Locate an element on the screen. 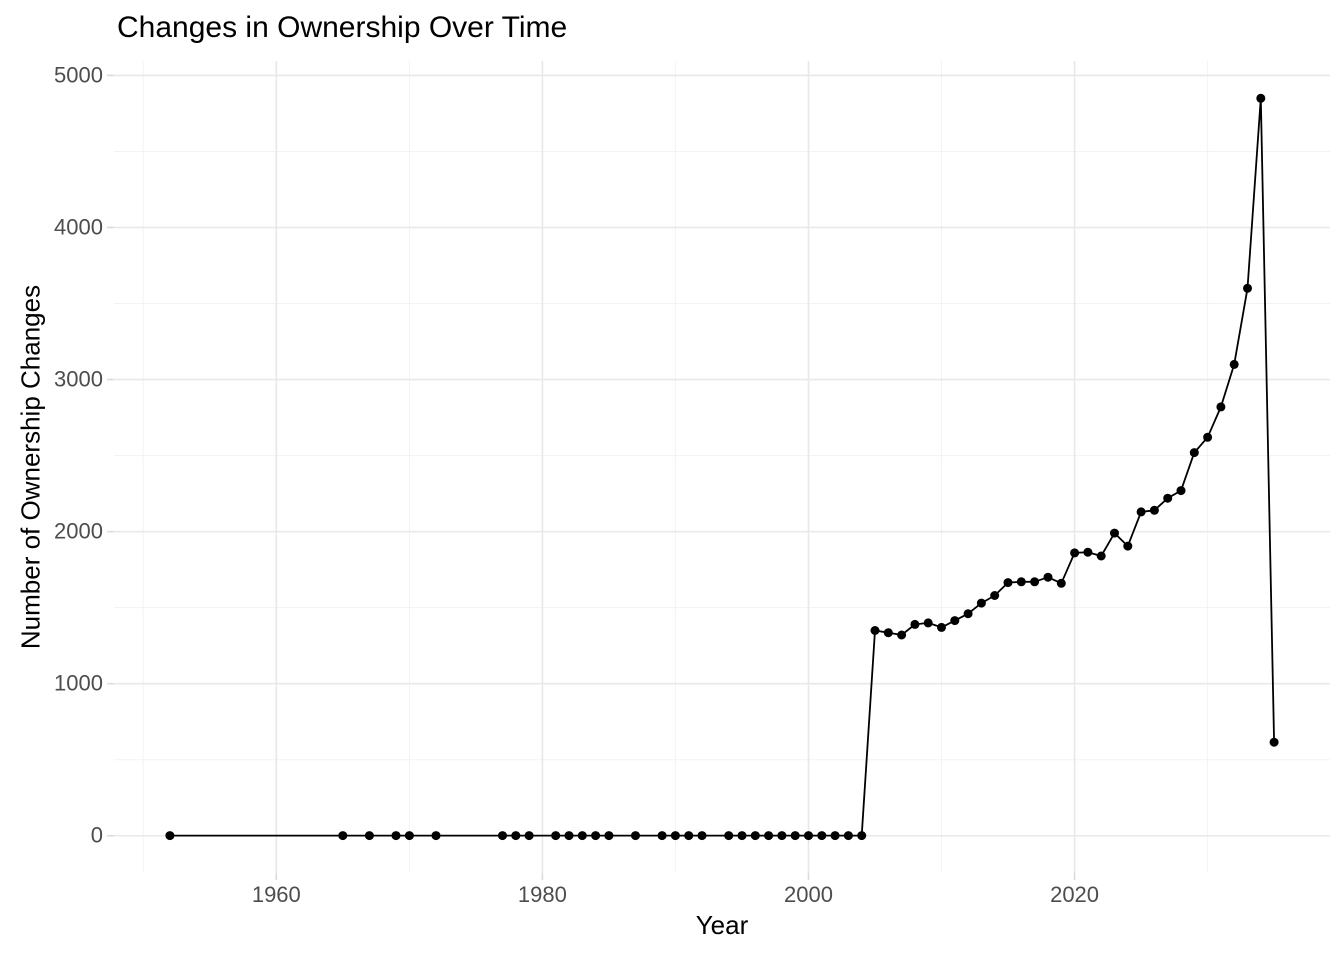 This screenshot has width=1344, height=960. y-tick-label: 3000 is located at coordinates (78, 379).